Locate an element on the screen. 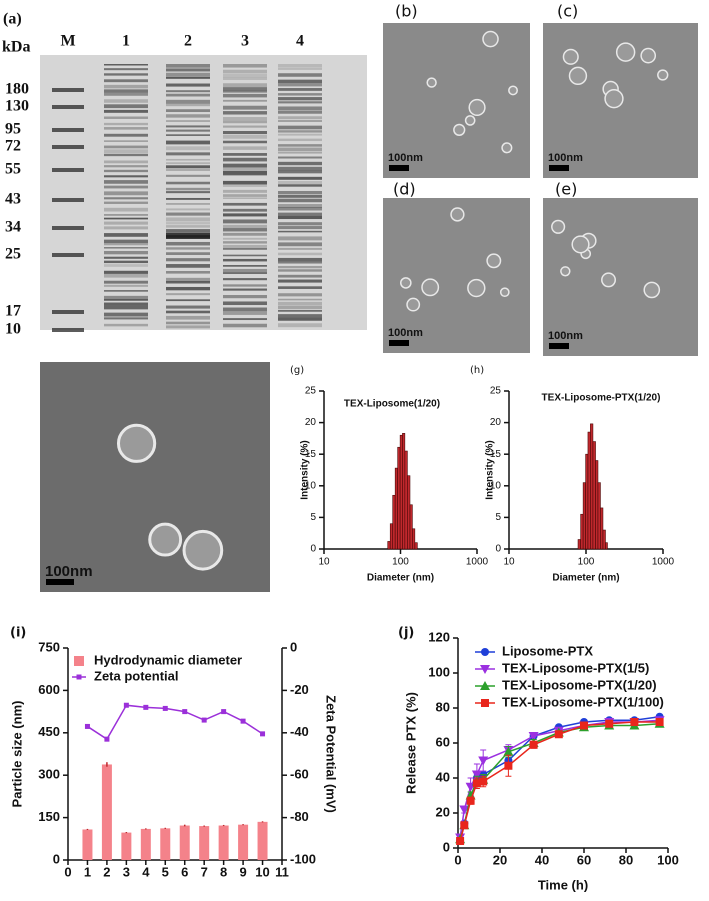  marker-label: 72 is located at coordinates (13, 146).